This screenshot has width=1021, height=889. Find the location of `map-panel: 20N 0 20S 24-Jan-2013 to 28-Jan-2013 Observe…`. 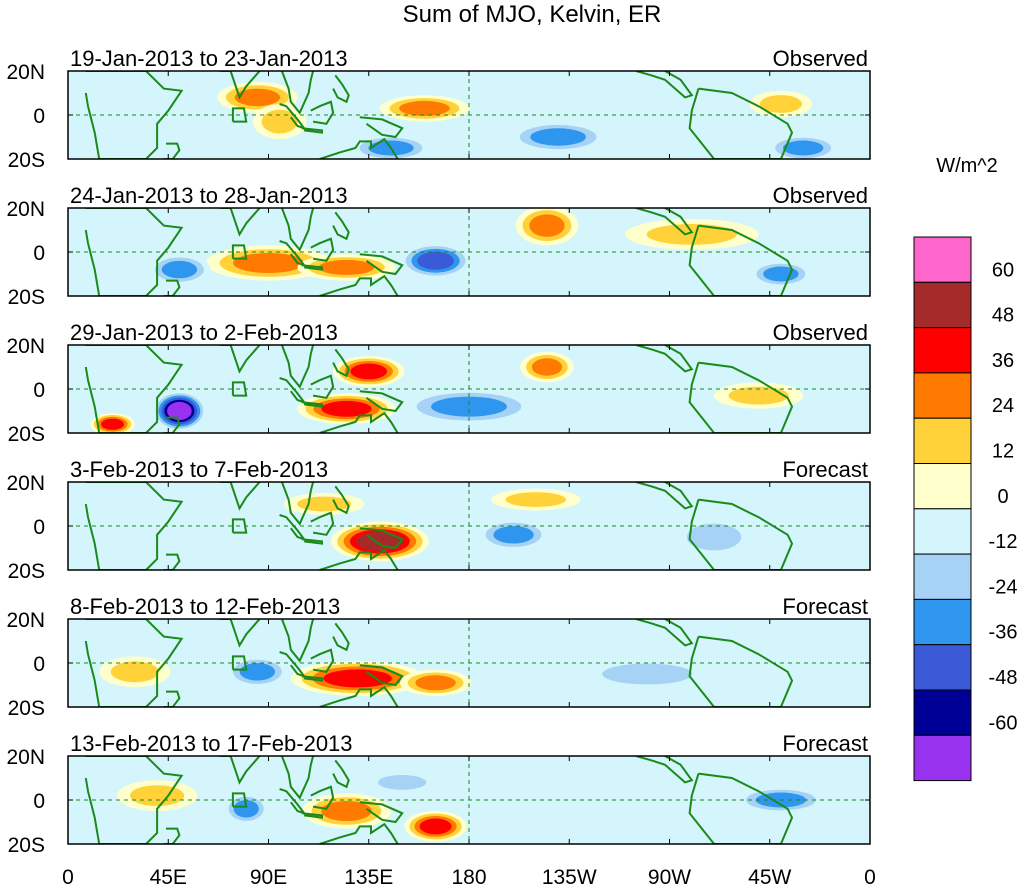

map-panel: 20N 0 20S 24-Jan-2013 to 28-Jan-2013 Observe… is located at coordinates (438, 246).